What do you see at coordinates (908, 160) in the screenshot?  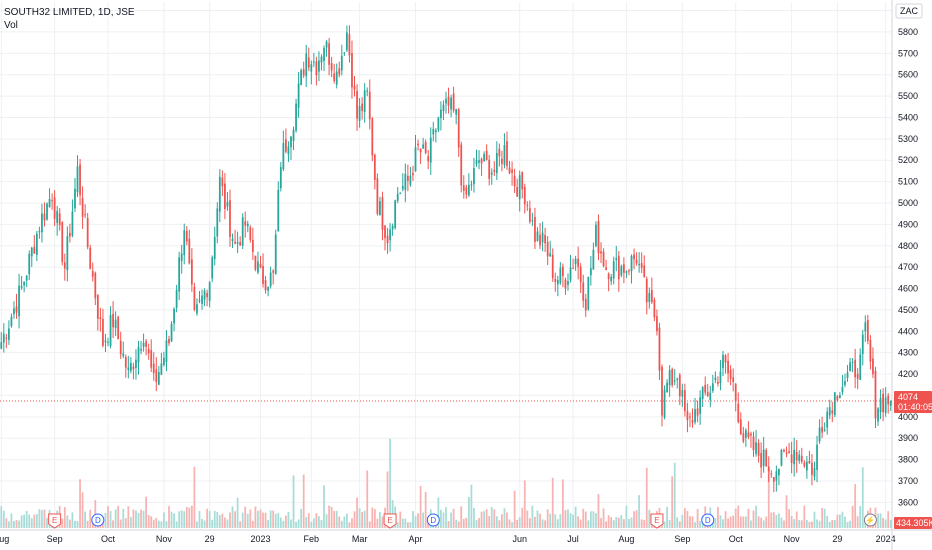 I see `y-tick-label: 5200` at bounding box center [908, 160].